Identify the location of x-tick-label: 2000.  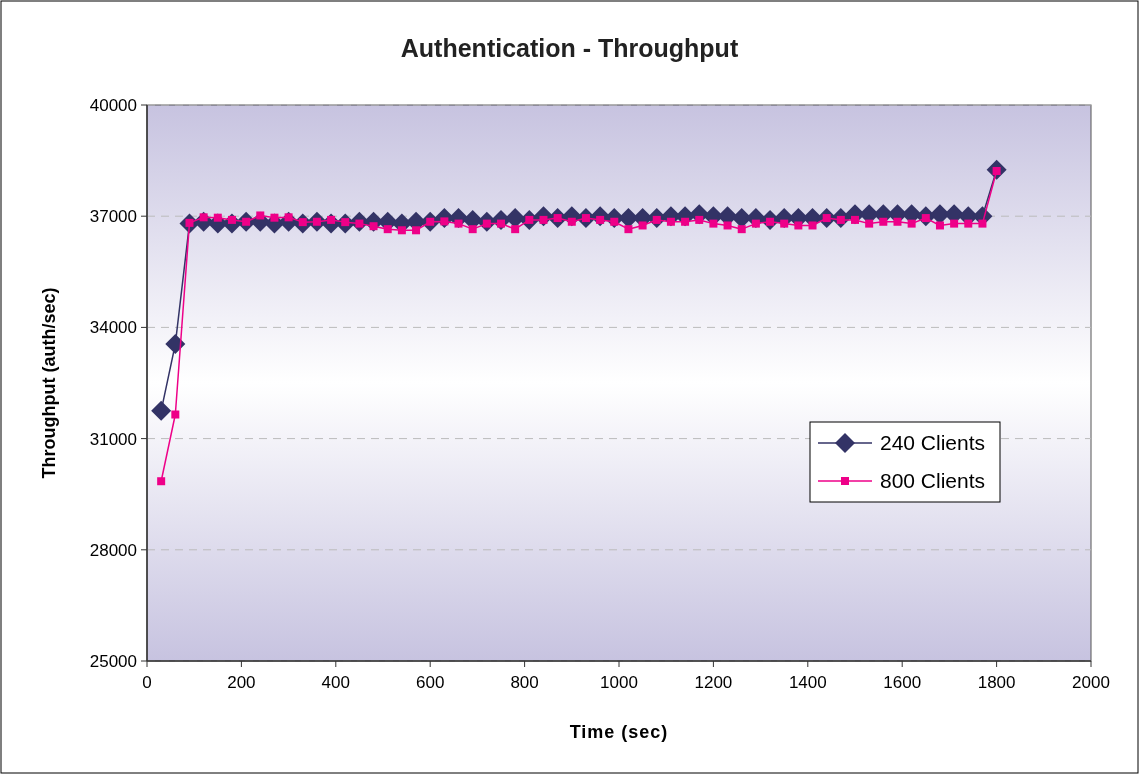
(1091, 682).